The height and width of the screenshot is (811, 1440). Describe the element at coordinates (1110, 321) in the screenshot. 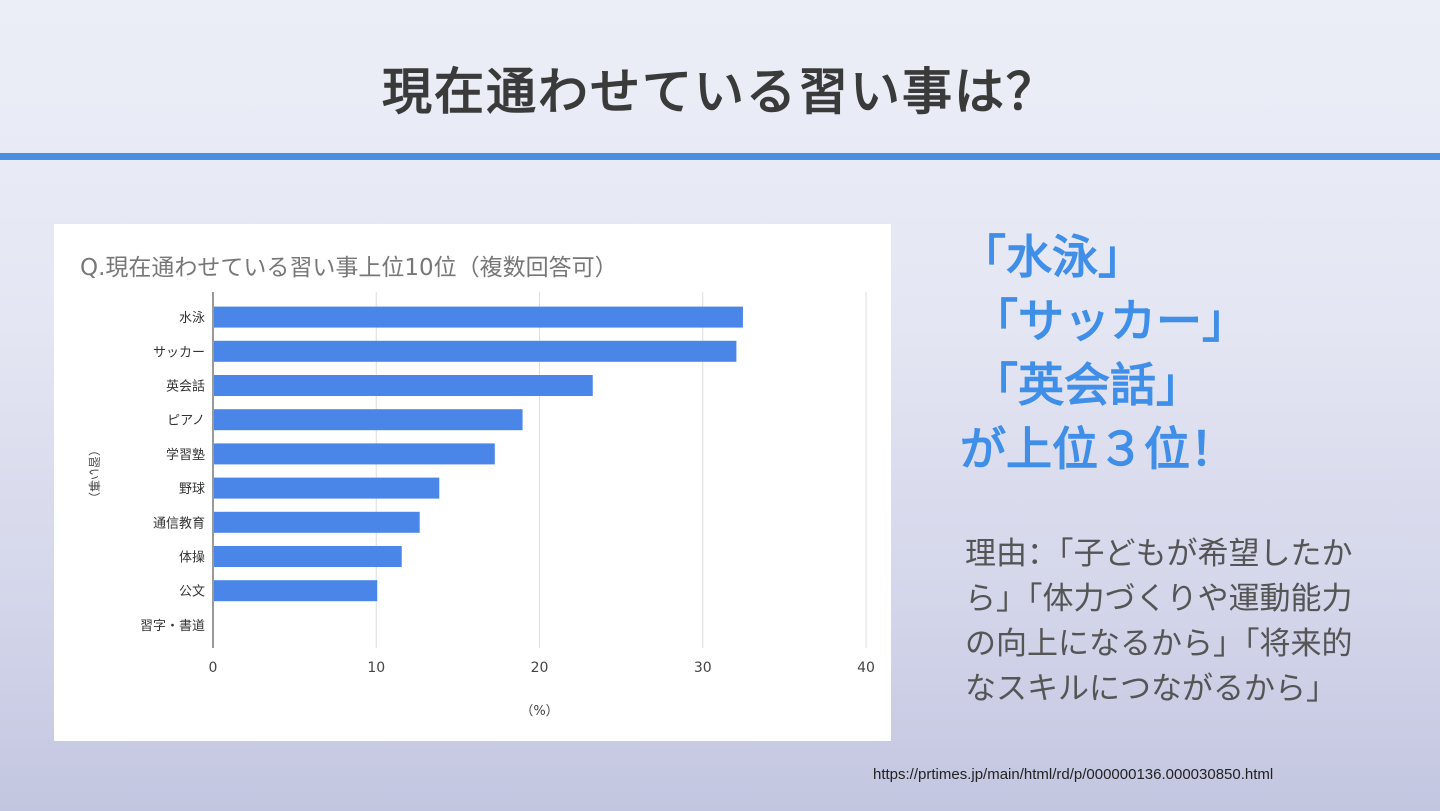

I see `headline-line: 「サッカー」` at that location.